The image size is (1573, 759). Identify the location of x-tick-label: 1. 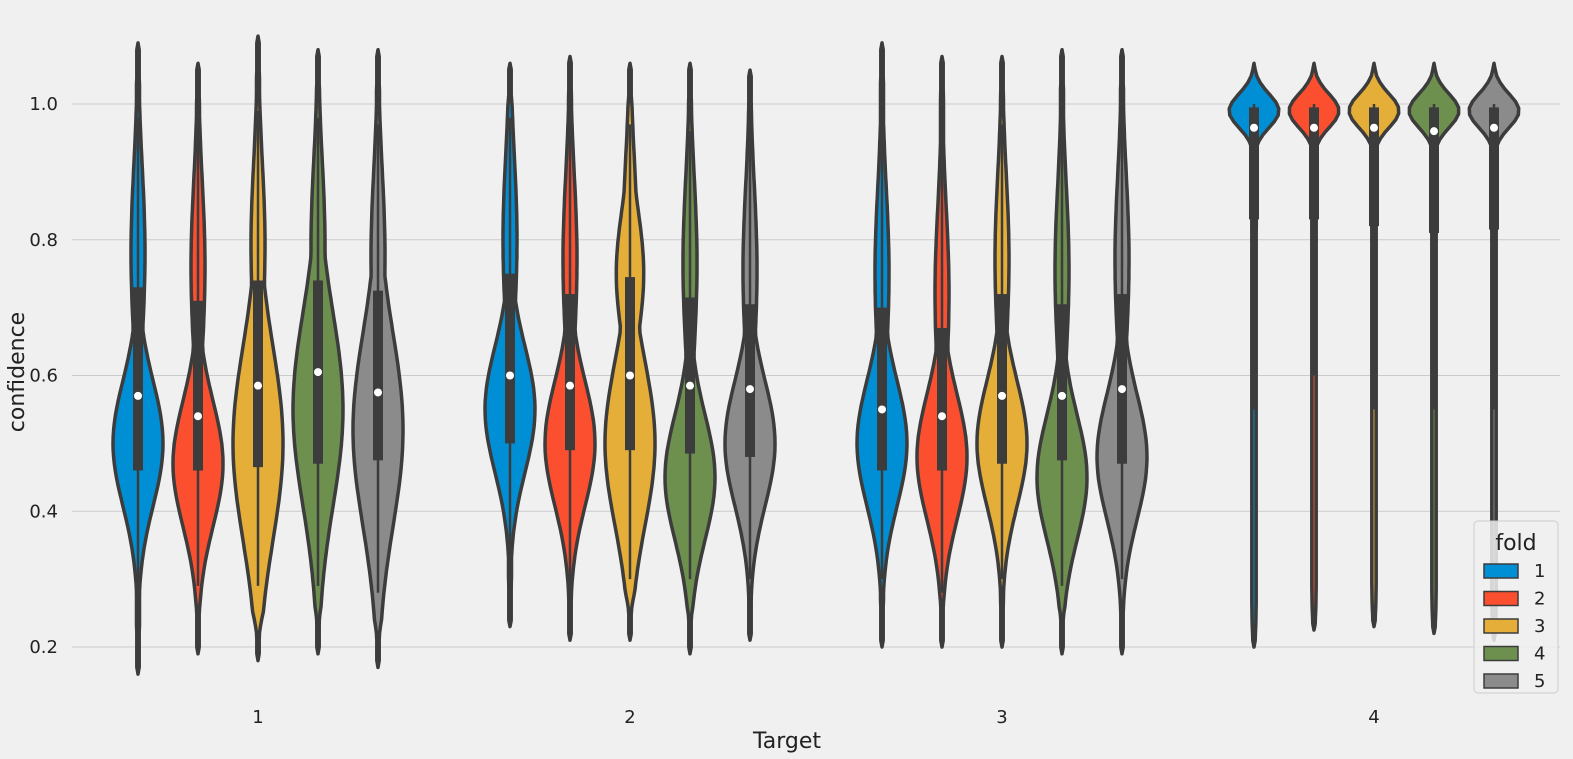
(257, 717).